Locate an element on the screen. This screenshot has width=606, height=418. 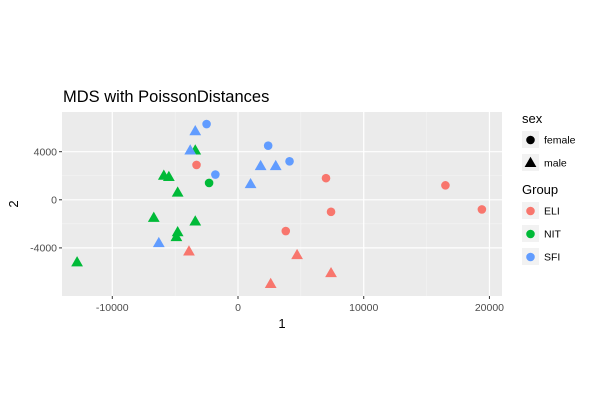
x-tick-label: 10000 is located at coordinates (363, 308).